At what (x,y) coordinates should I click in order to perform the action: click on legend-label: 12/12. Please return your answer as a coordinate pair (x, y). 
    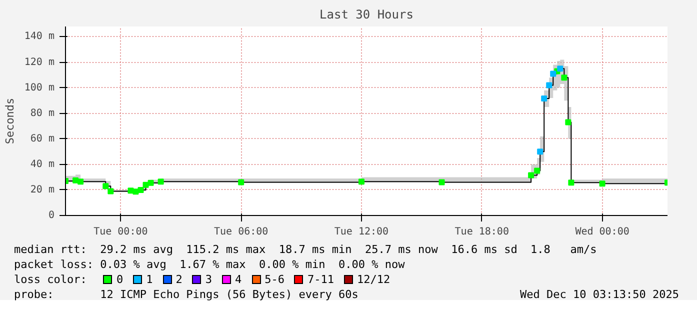
    Looking at the image, I should click on (373, 279).